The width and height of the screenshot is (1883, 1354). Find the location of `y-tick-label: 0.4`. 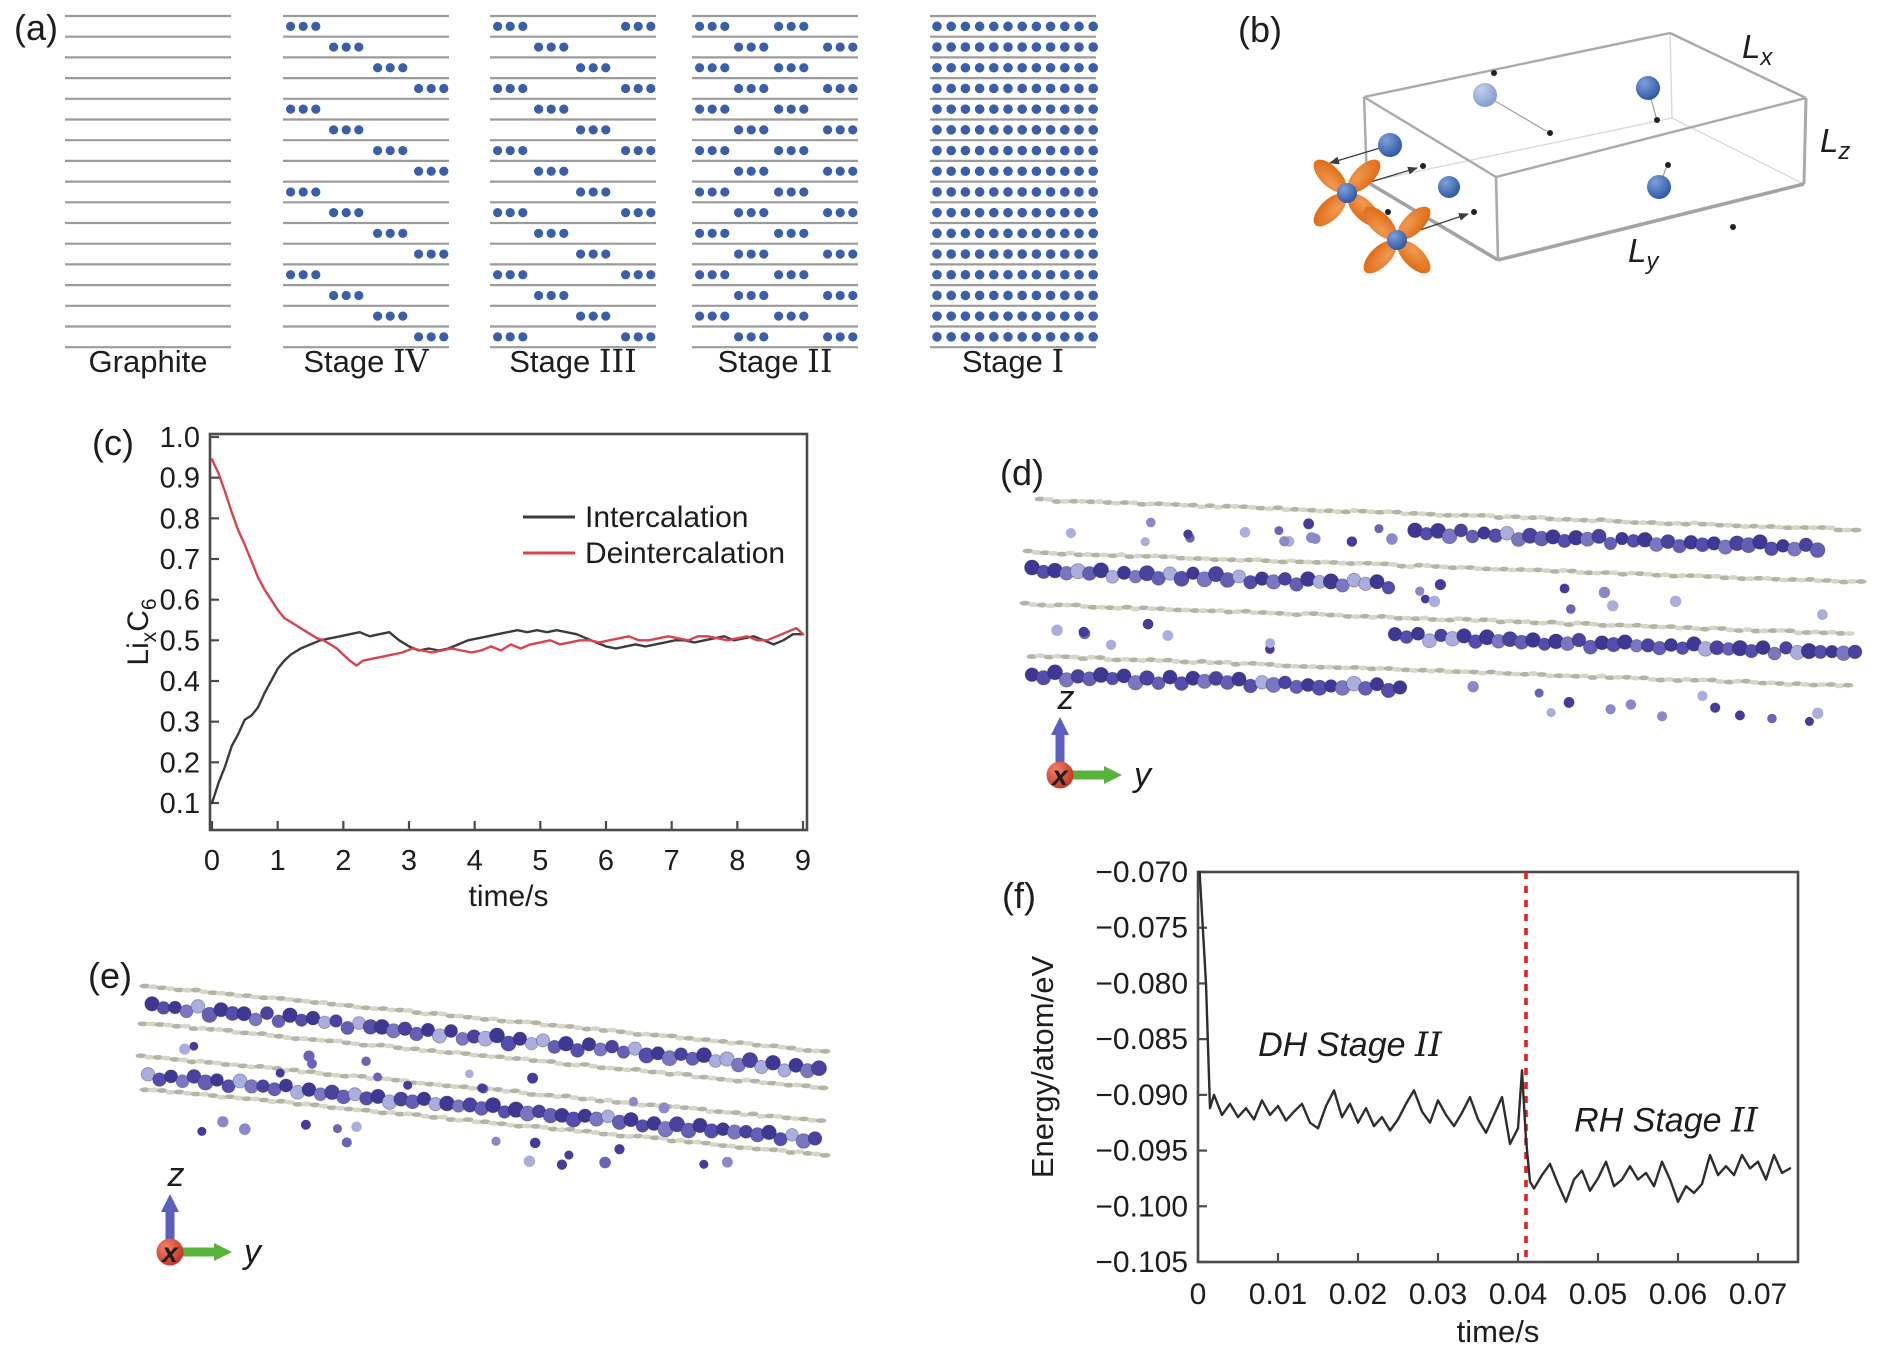

y-tick-label: 0.4 is located at coordinates (180, 682).